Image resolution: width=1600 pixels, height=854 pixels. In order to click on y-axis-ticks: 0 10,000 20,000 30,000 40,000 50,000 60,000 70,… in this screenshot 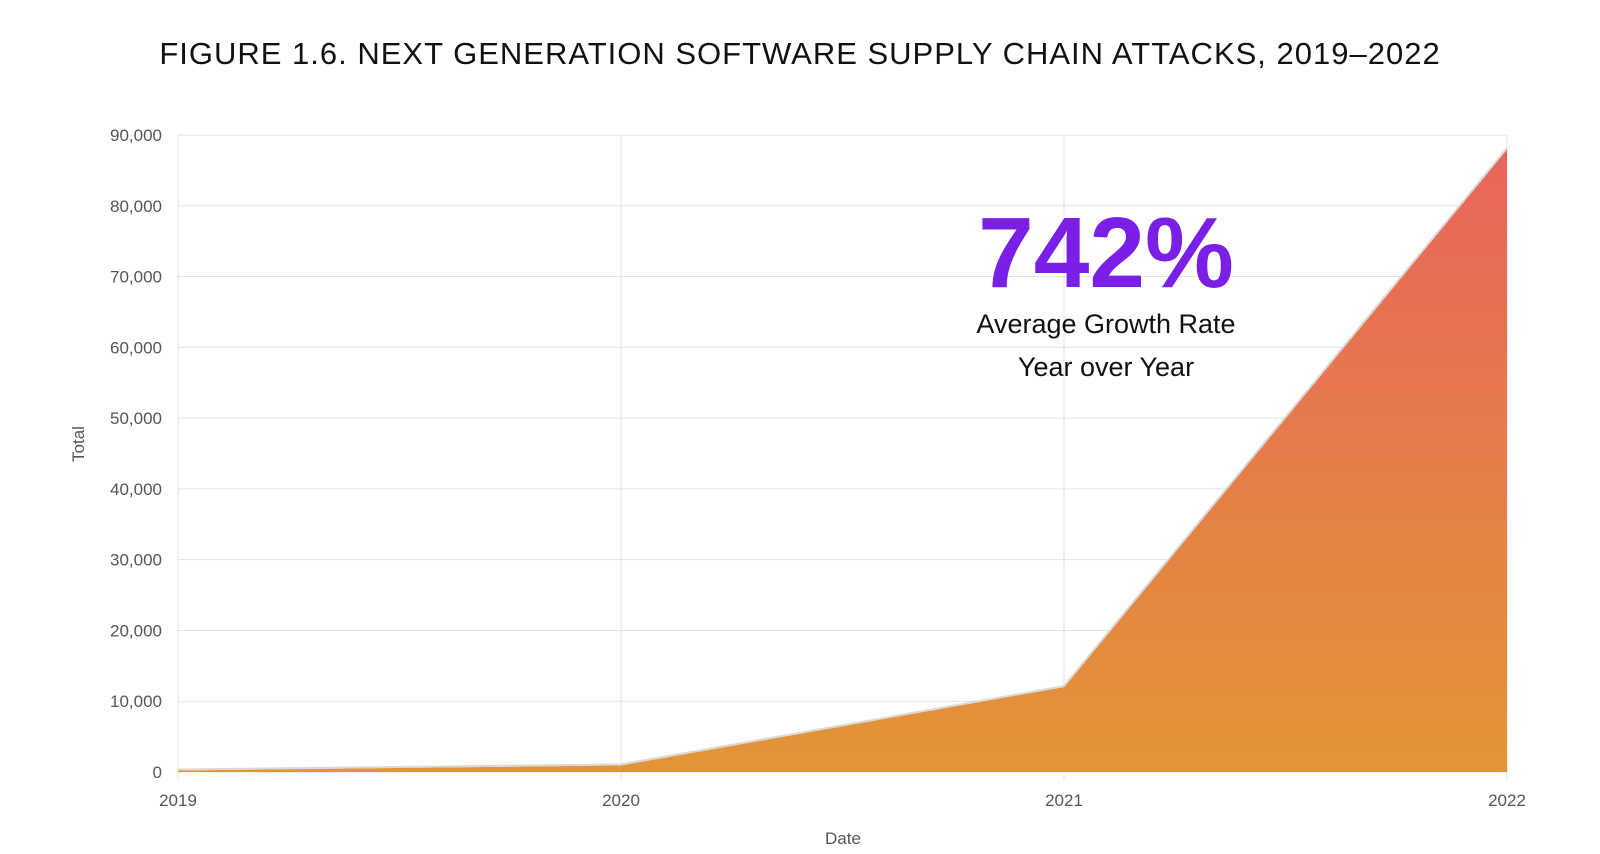, I will do `click(136, 454)`.